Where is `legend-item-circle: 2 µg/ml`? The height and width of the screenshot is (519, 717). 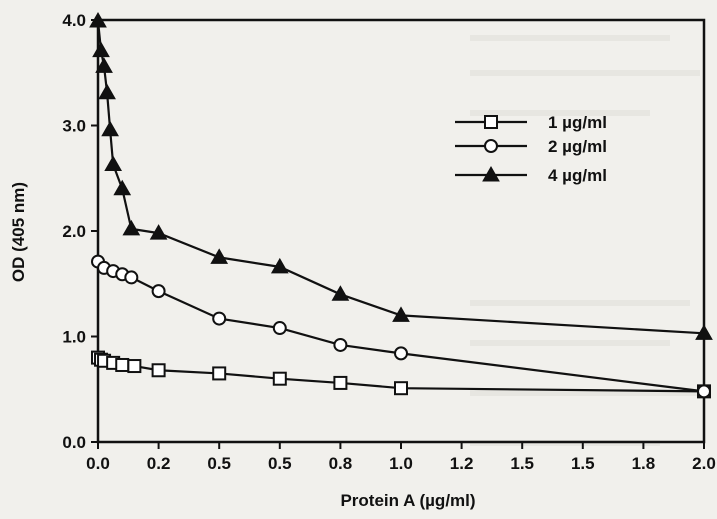 legend-item-circle: 2 µg/ml is located at coordinates (531, 146).